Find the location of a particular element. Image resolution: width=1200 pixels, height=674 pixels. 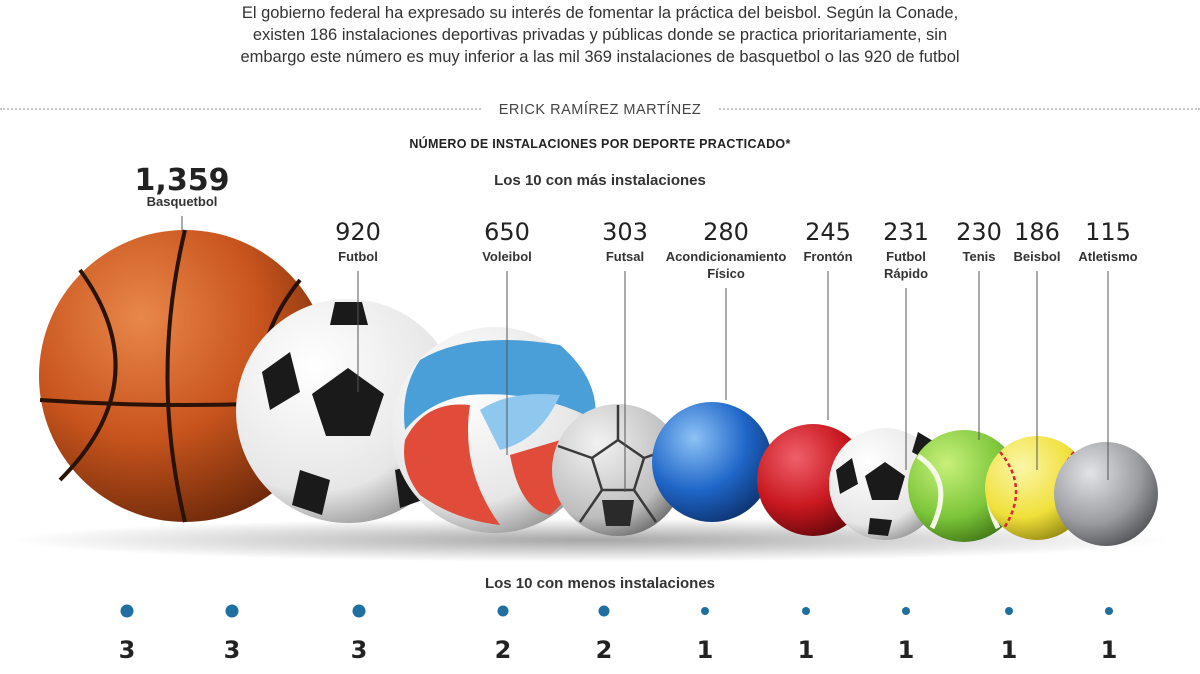

category-label: Físico is located at coordinates (726, 273).